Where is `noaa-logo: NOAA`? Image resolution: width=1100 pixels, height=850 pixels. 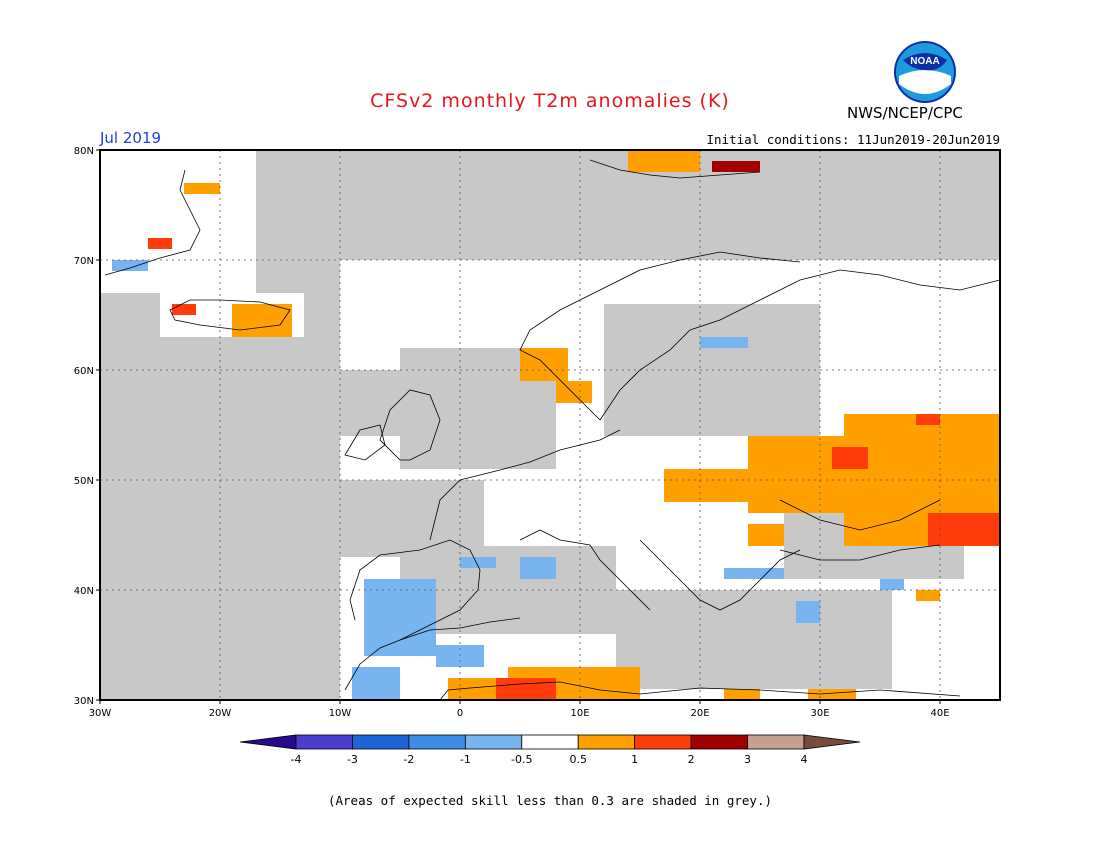
noaa-logo: NOAA is located at coordinates (925, 72).